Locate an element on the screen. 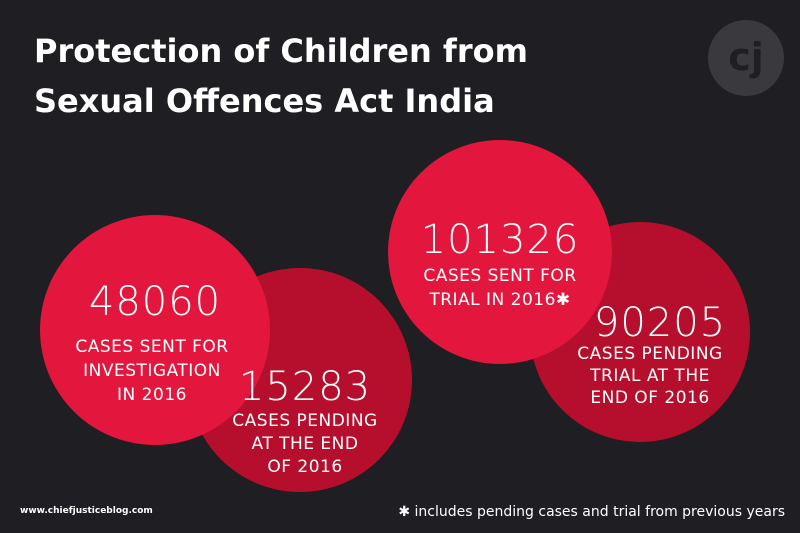 This screenshot has height=533, width=800. logo-circle is located at coordinates (746, 58).